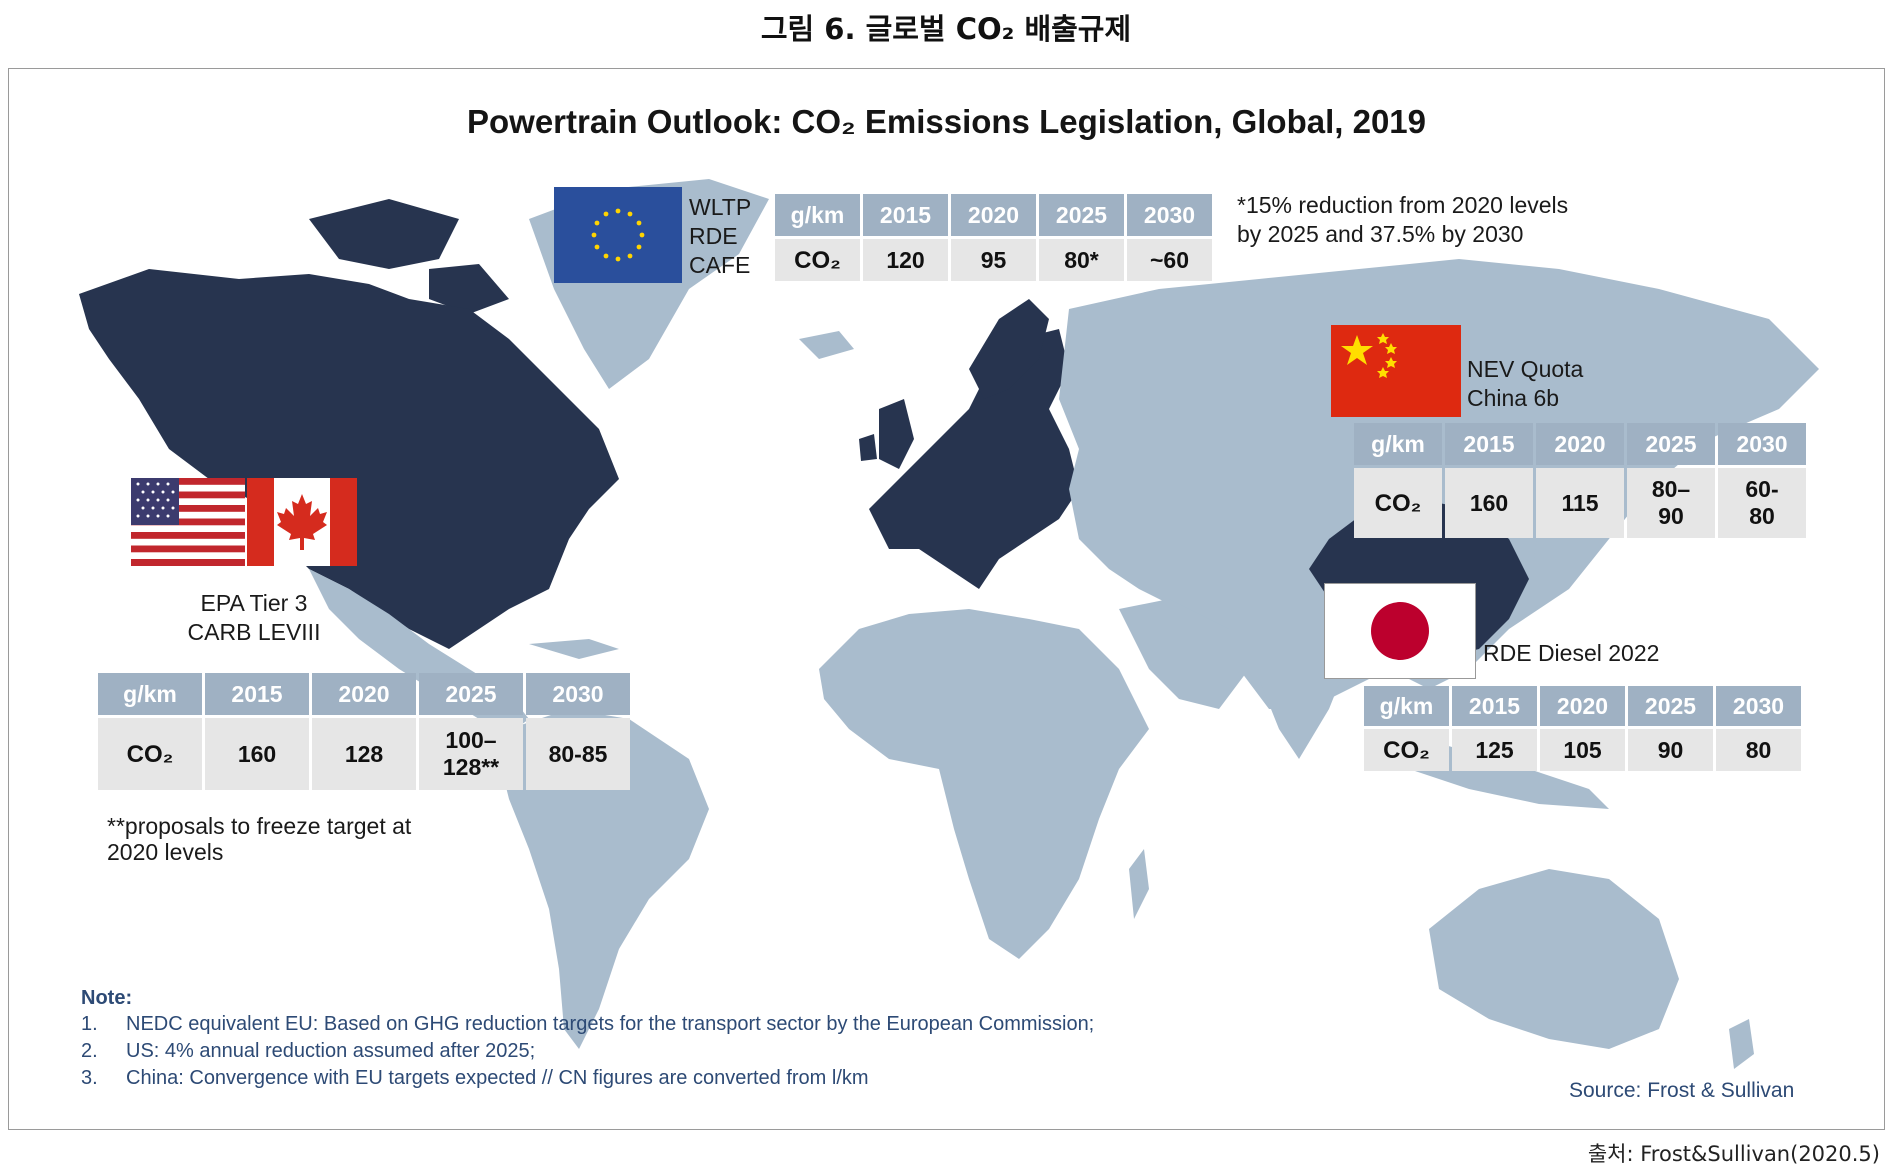 This screenshot has height=1175, width=1892. What do you see at coordinates (1169, 260) in the screenshot?
I see `eu-value-2030: ~60` at bounding box center [1169, 260].